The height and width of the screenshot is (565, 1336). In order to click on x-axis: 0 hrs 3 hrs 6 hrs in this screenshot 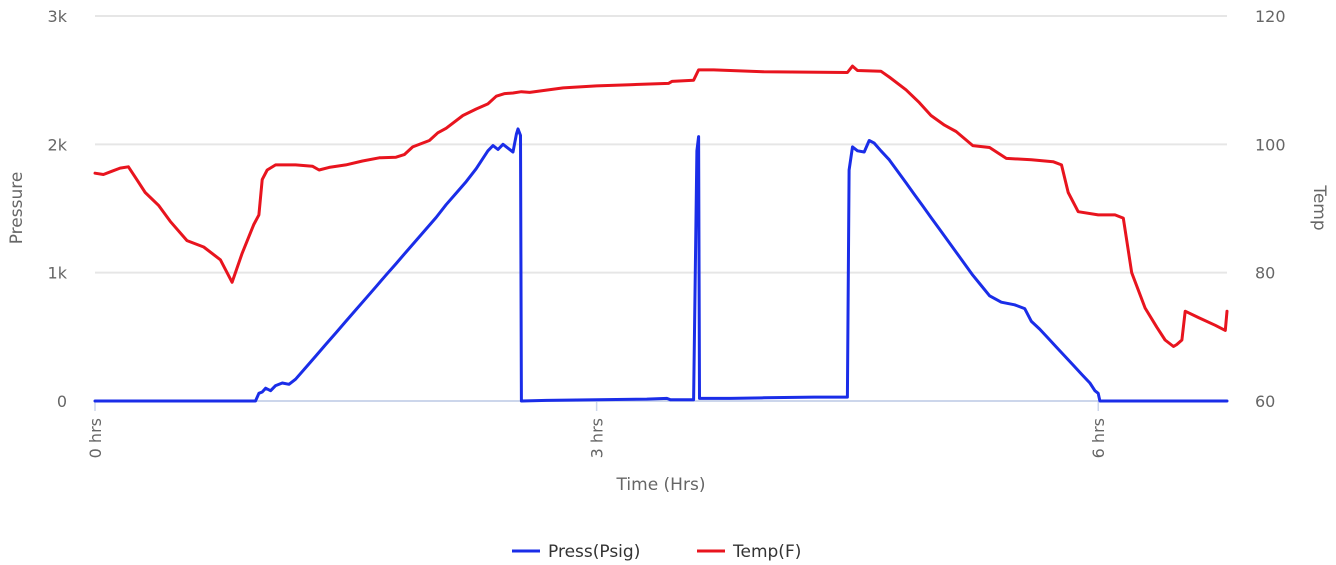, I will do `click(597, 429)`.